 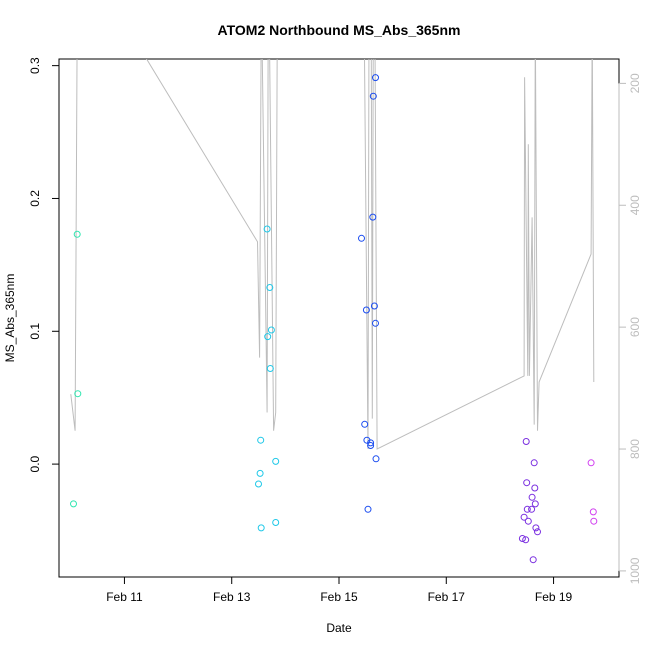 I want to click on x-tick-label: Feb 15, so click(x=339, y=597).